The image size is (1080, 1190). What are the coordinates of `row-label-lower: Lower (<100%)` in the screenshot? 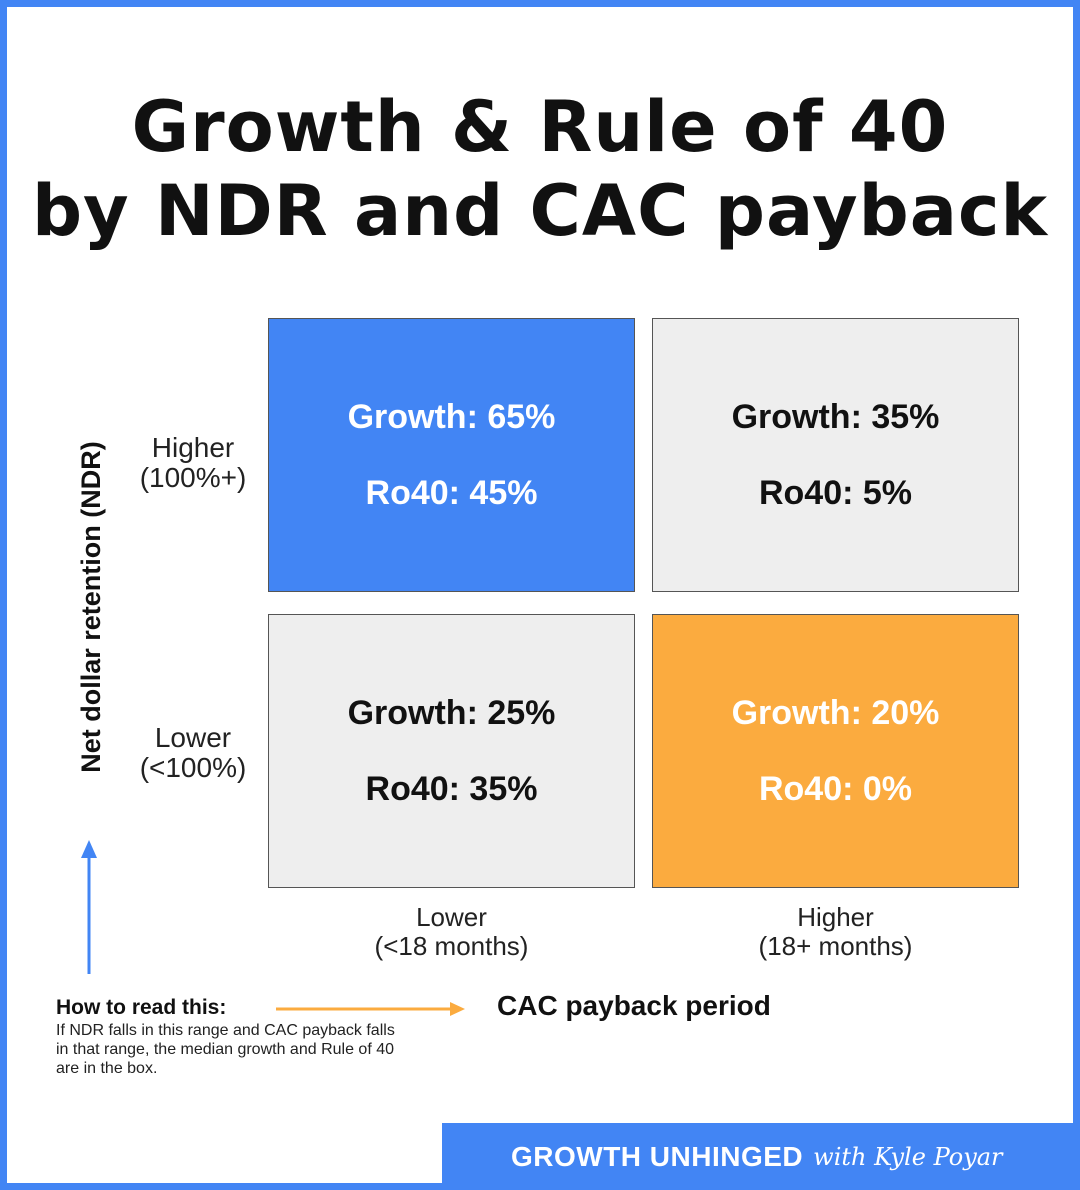 It's located at (193, 753).